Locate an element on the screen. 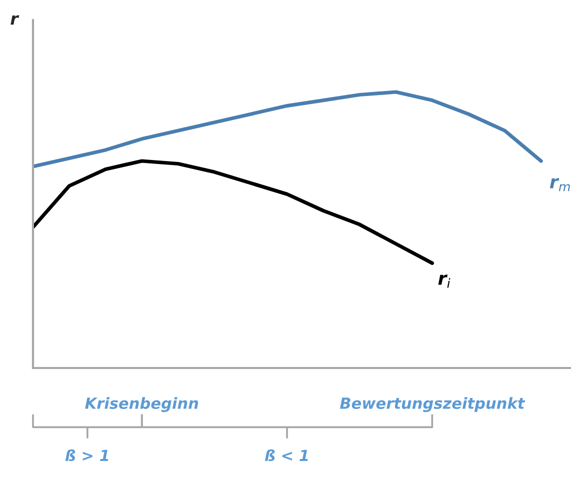  text: ß < 1 is located at coordinates (286, 455).